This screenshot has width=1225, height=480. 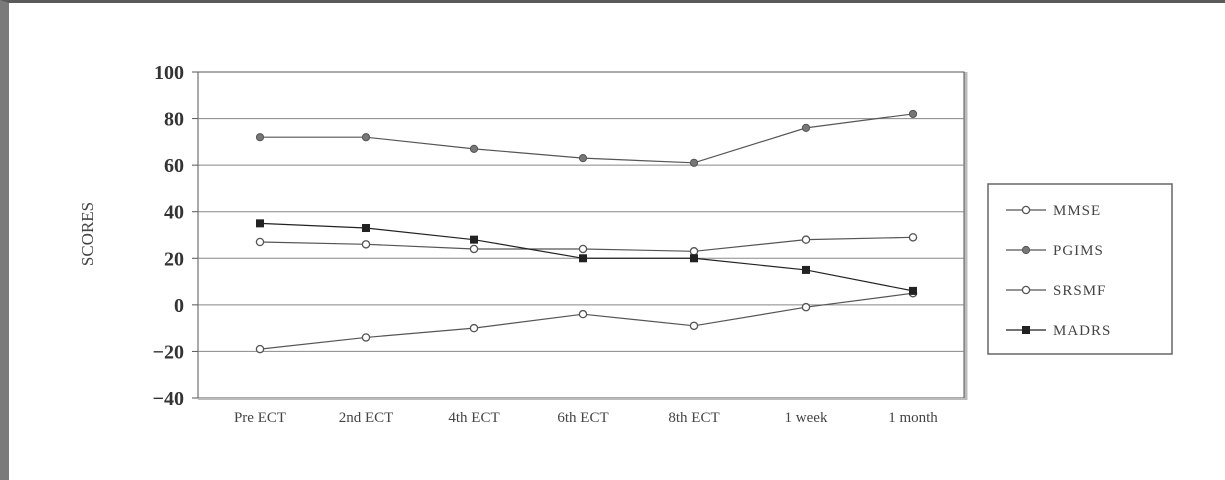 What do you see at coordinates (913, 418) in the screenshot?
I see `x-tick-label: 1 month` at bounding box center [913, 418].